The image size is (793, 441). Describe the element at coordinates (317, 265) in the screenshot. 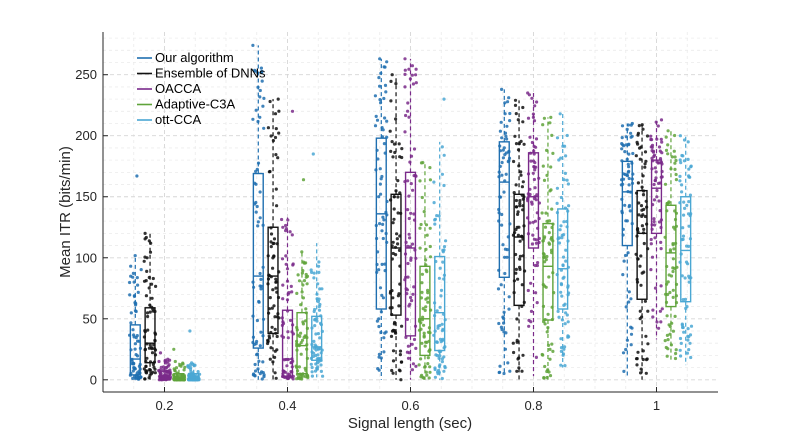

I see `box-ott-cca-0.4` at that location.